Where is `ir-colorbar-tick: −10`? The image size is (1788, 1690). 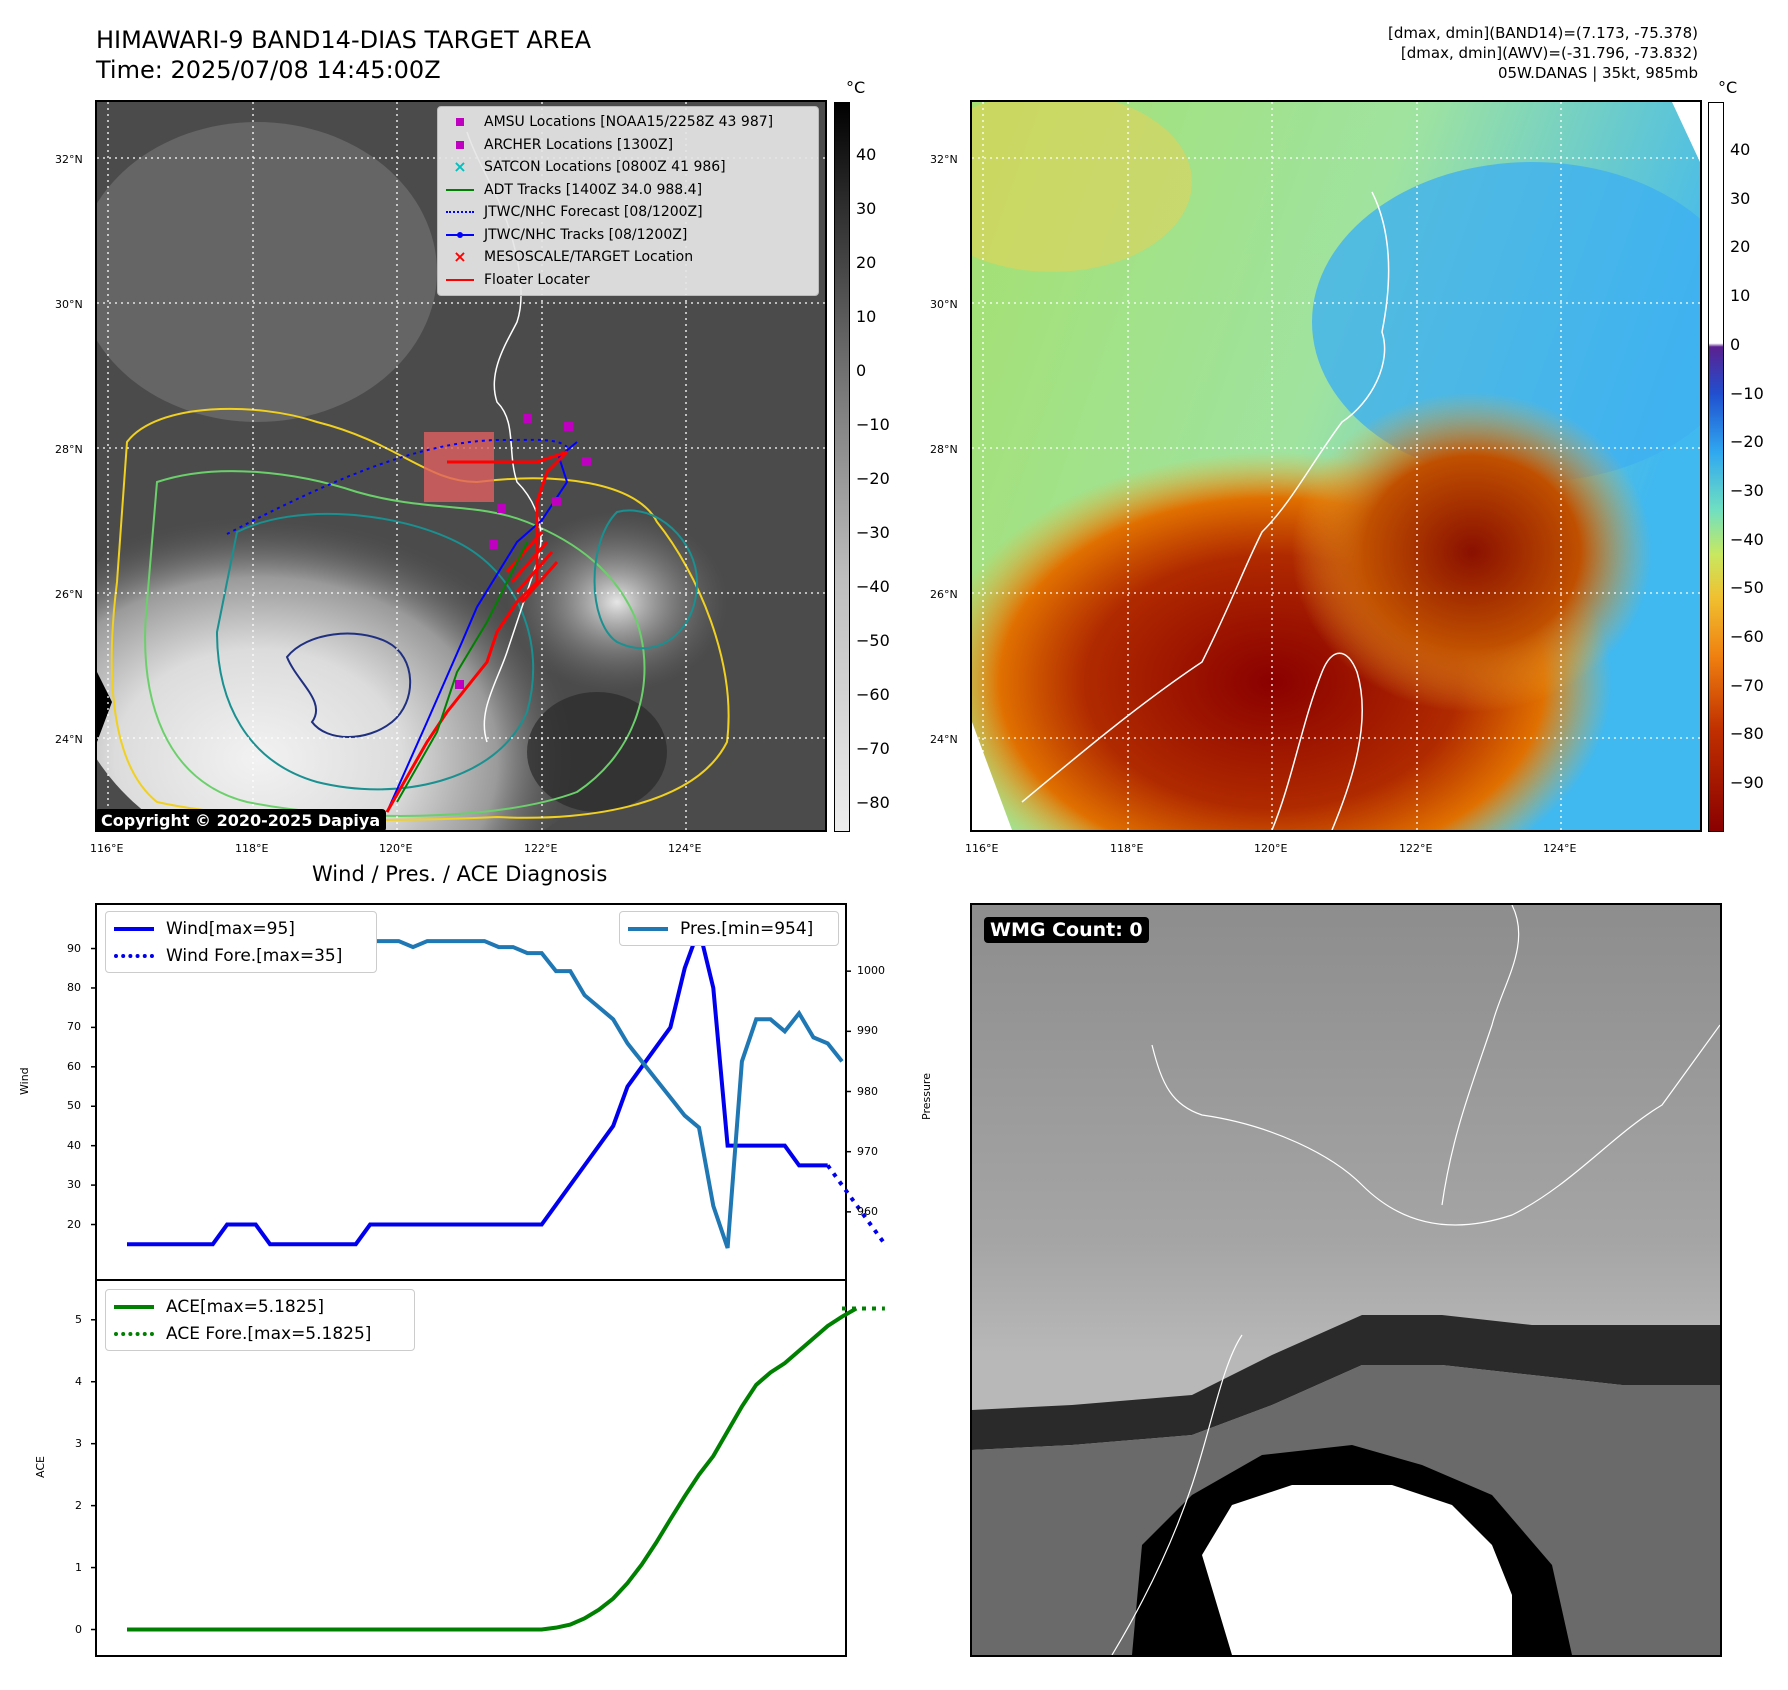
ir-colorbar-tick: −10 is located at coordinates (873, 424).